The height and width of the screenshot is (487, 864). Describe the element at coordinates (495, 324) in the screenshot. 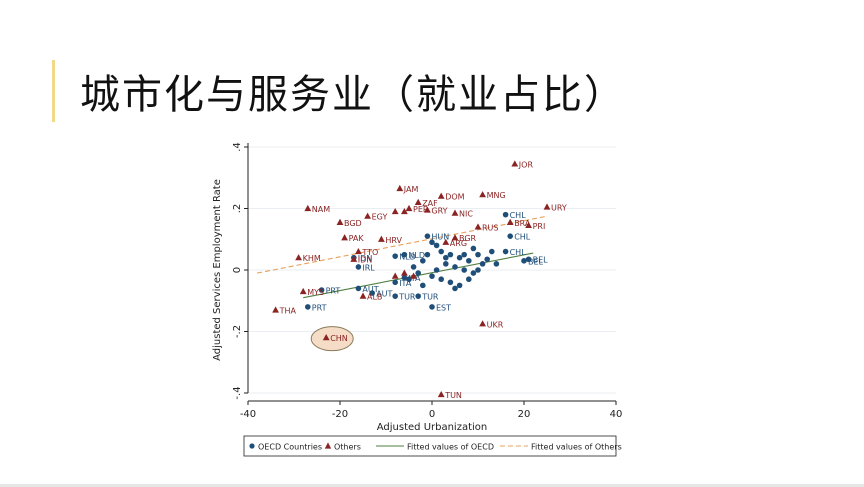

I see `point-label: UKR` at that location.